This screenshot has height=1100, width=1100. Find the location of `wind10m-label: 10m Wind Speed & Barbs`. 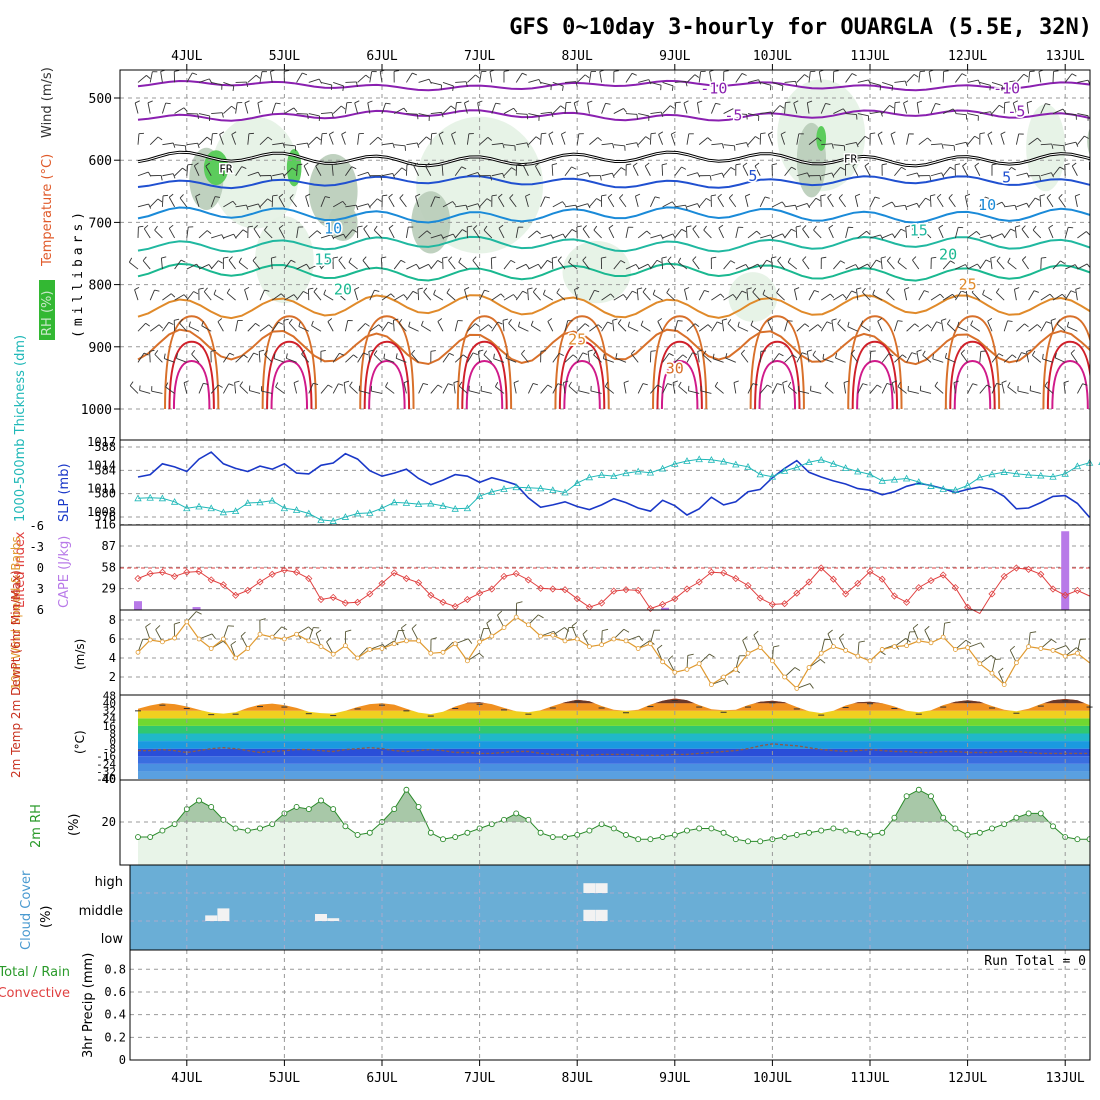

wind10m-label: 10m Wind Speed & Barbs is located at coordinates (16, 613).